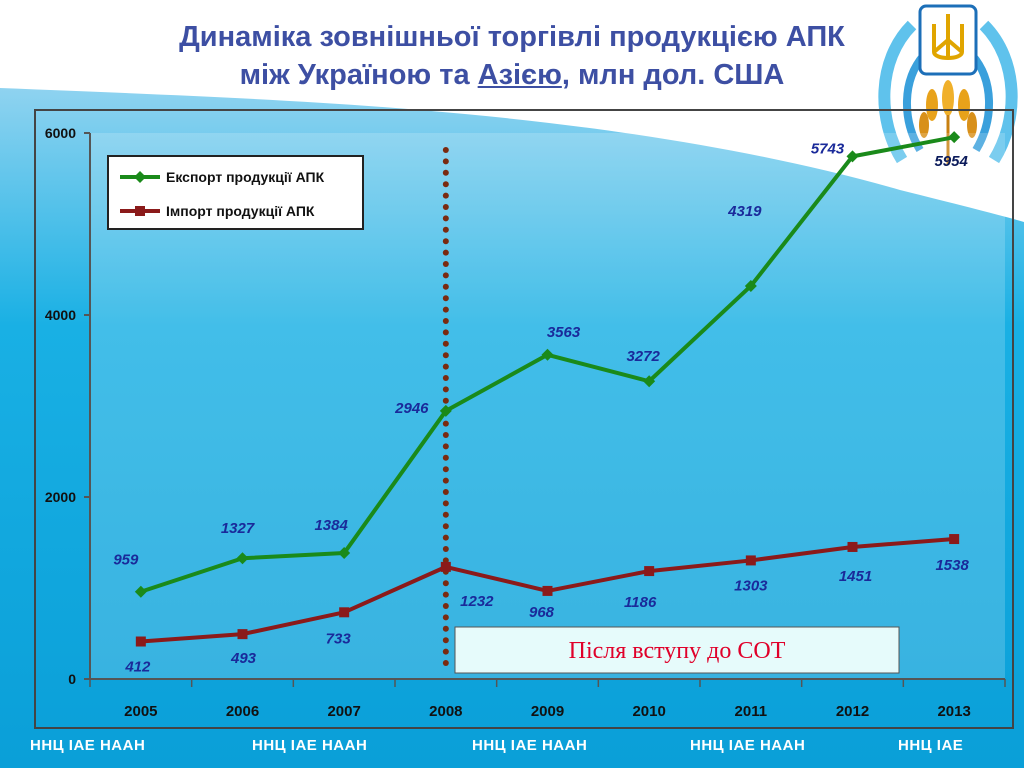 The height and width of the screenshot is (768, 1024). Describe the element at coordinates (242, 711) in the screenshot. I see `x-tick-label: 2006` at that location.